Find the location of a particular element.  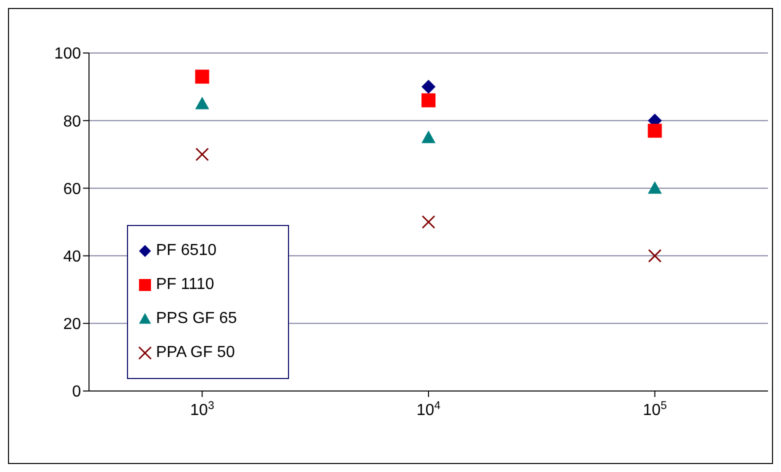

legend-label: PPA GF 50 is located at coordinates (195, 353).